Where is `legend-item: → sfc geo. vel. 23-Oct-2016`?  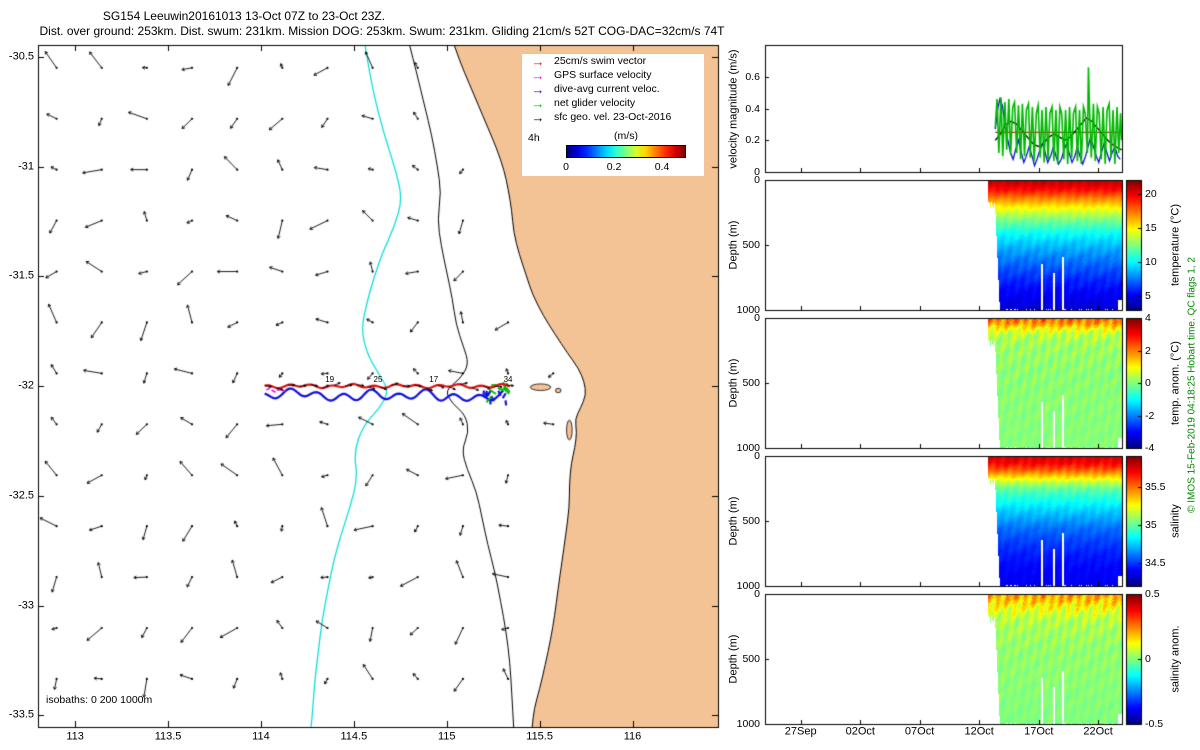 legend-item: → sfc geo. vel. 23-Oct-2016 is located at coordinates (613, 117).